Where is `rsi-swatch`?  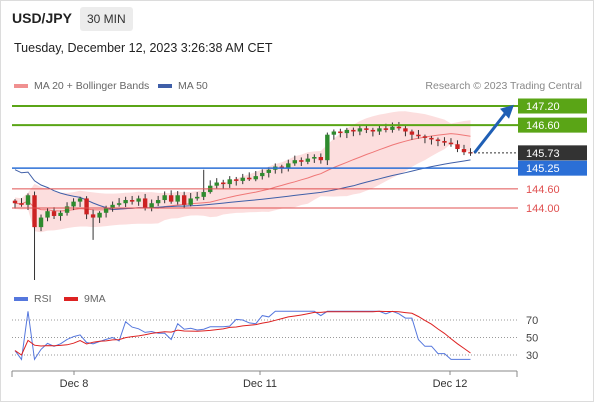 rsi-swatch is located at coordinates (21, 299).